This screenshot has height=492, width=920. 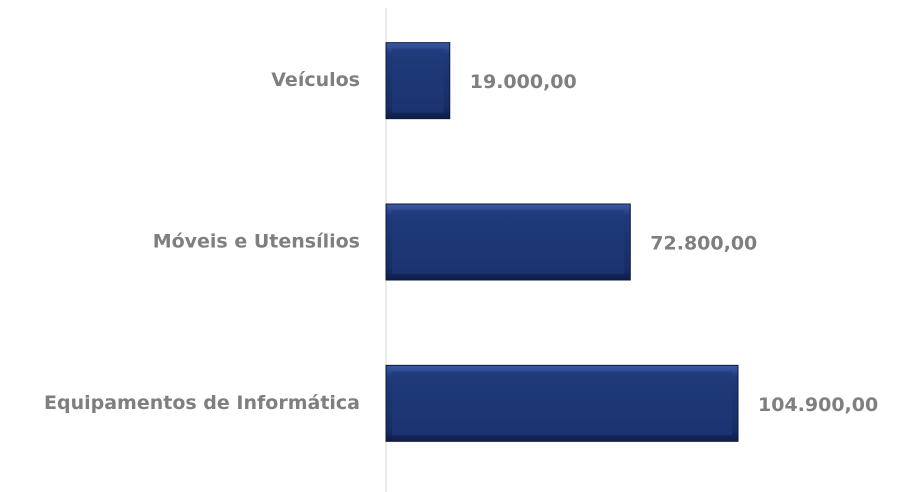 I want to click on category-label: Veículos, so click(x=315, y=80).